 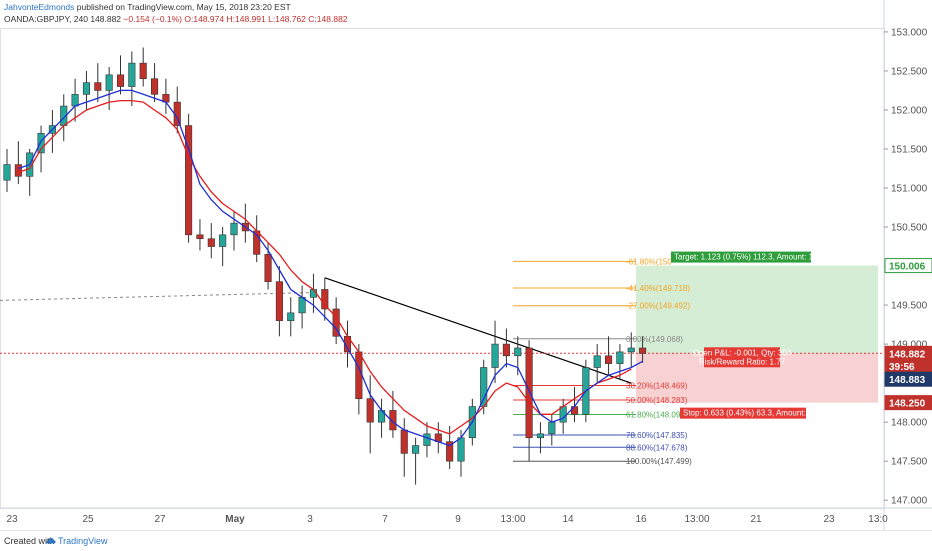 What do you see at coordinates (83, 541) in the screenshot?
I see `tradingview-link: TradingView` at bounding box center [83, 541].